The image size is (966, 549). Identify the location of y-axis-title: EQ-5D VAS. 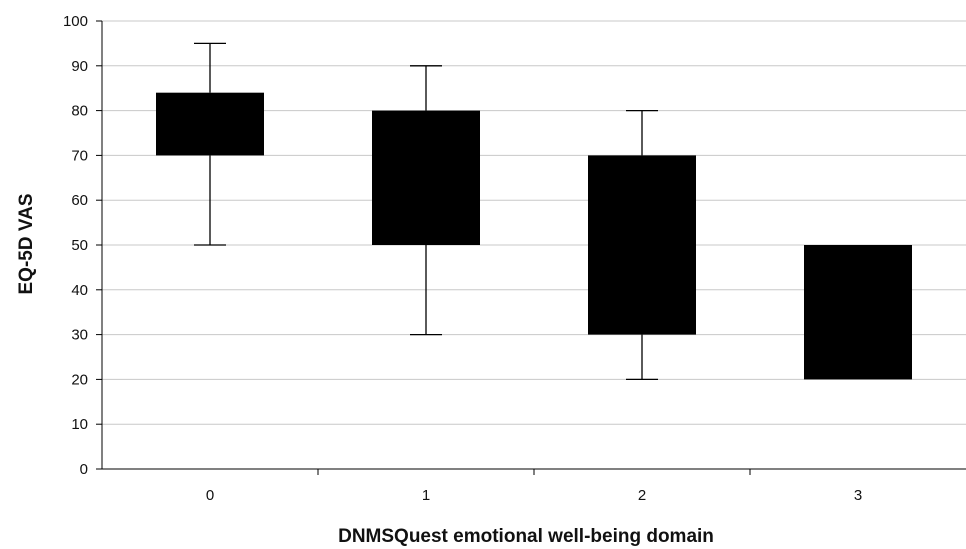
(26, 243).